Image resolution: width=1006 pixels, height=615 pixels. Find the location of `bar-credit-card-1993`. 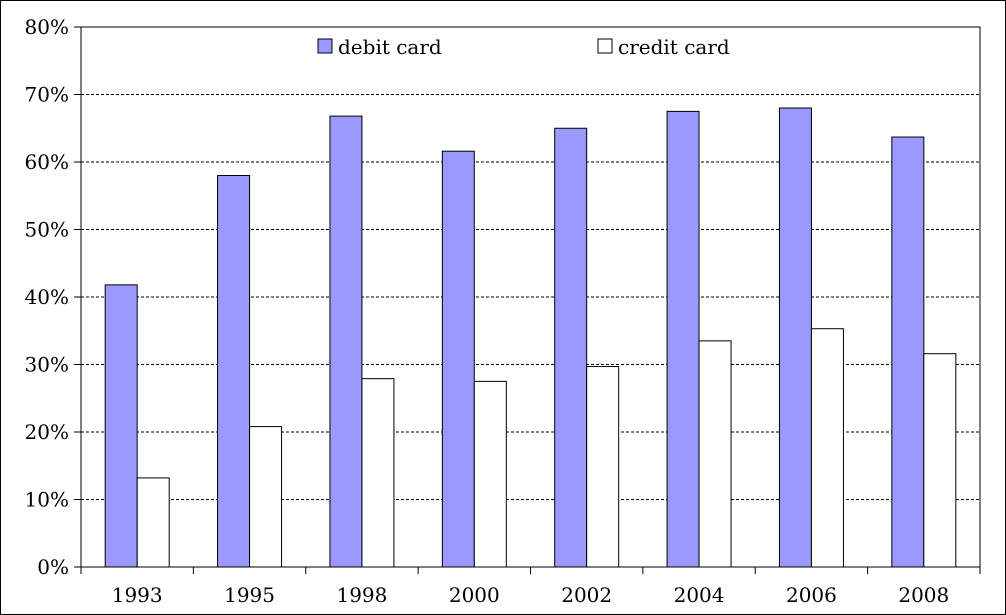

bar-credit-card-1993 is located at coordinates (153, 522).